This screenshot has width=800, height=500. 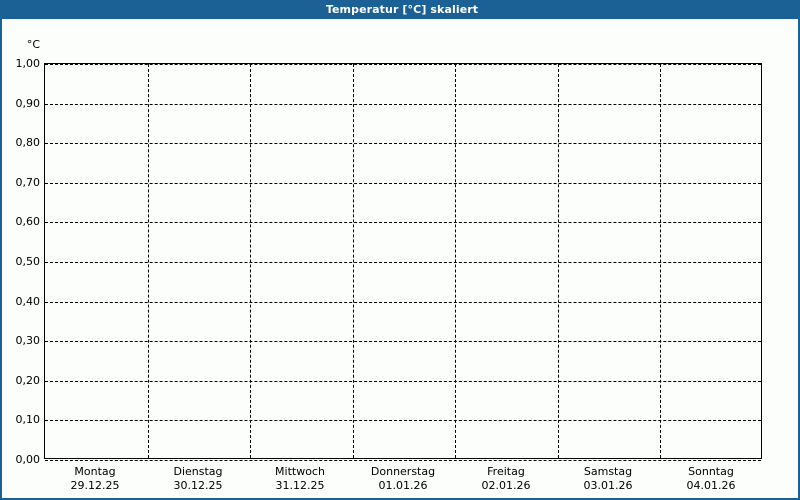 I want to click on y-axis-unit-label: °C, so click(x=33, y=44).